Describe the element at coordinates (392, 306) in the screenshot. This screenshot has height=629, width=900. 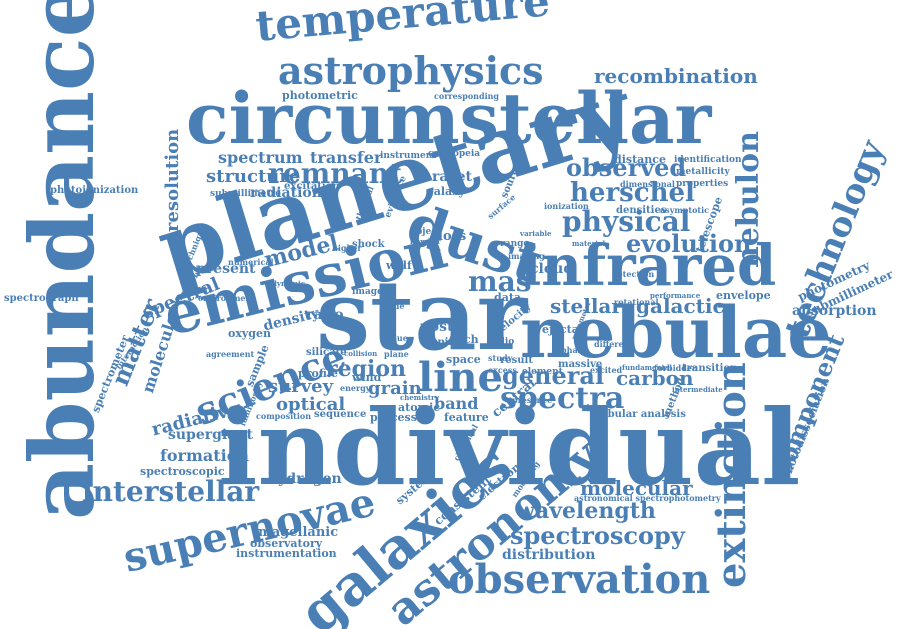
I see `word-mode: mode` at that location.